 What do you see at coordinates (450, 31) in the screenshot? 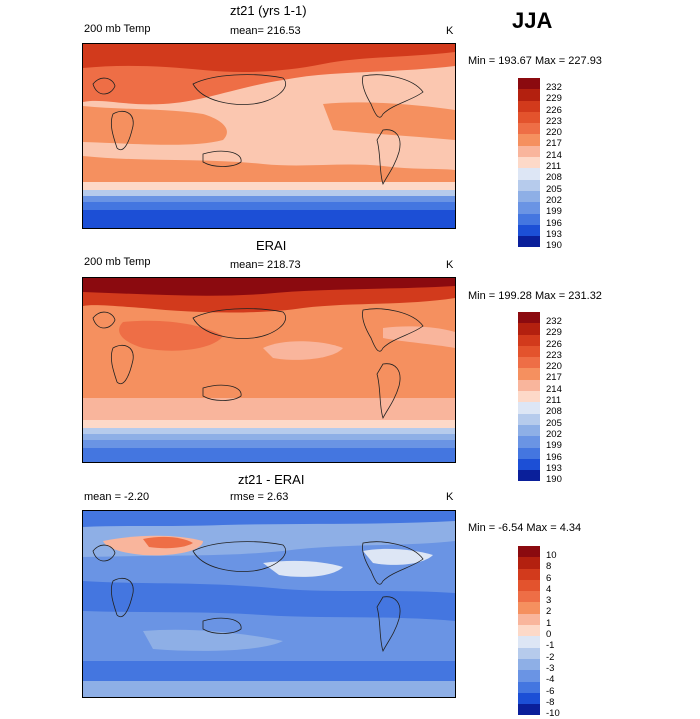
I see `panel1-unit: K` at bounding box center [450, 31].